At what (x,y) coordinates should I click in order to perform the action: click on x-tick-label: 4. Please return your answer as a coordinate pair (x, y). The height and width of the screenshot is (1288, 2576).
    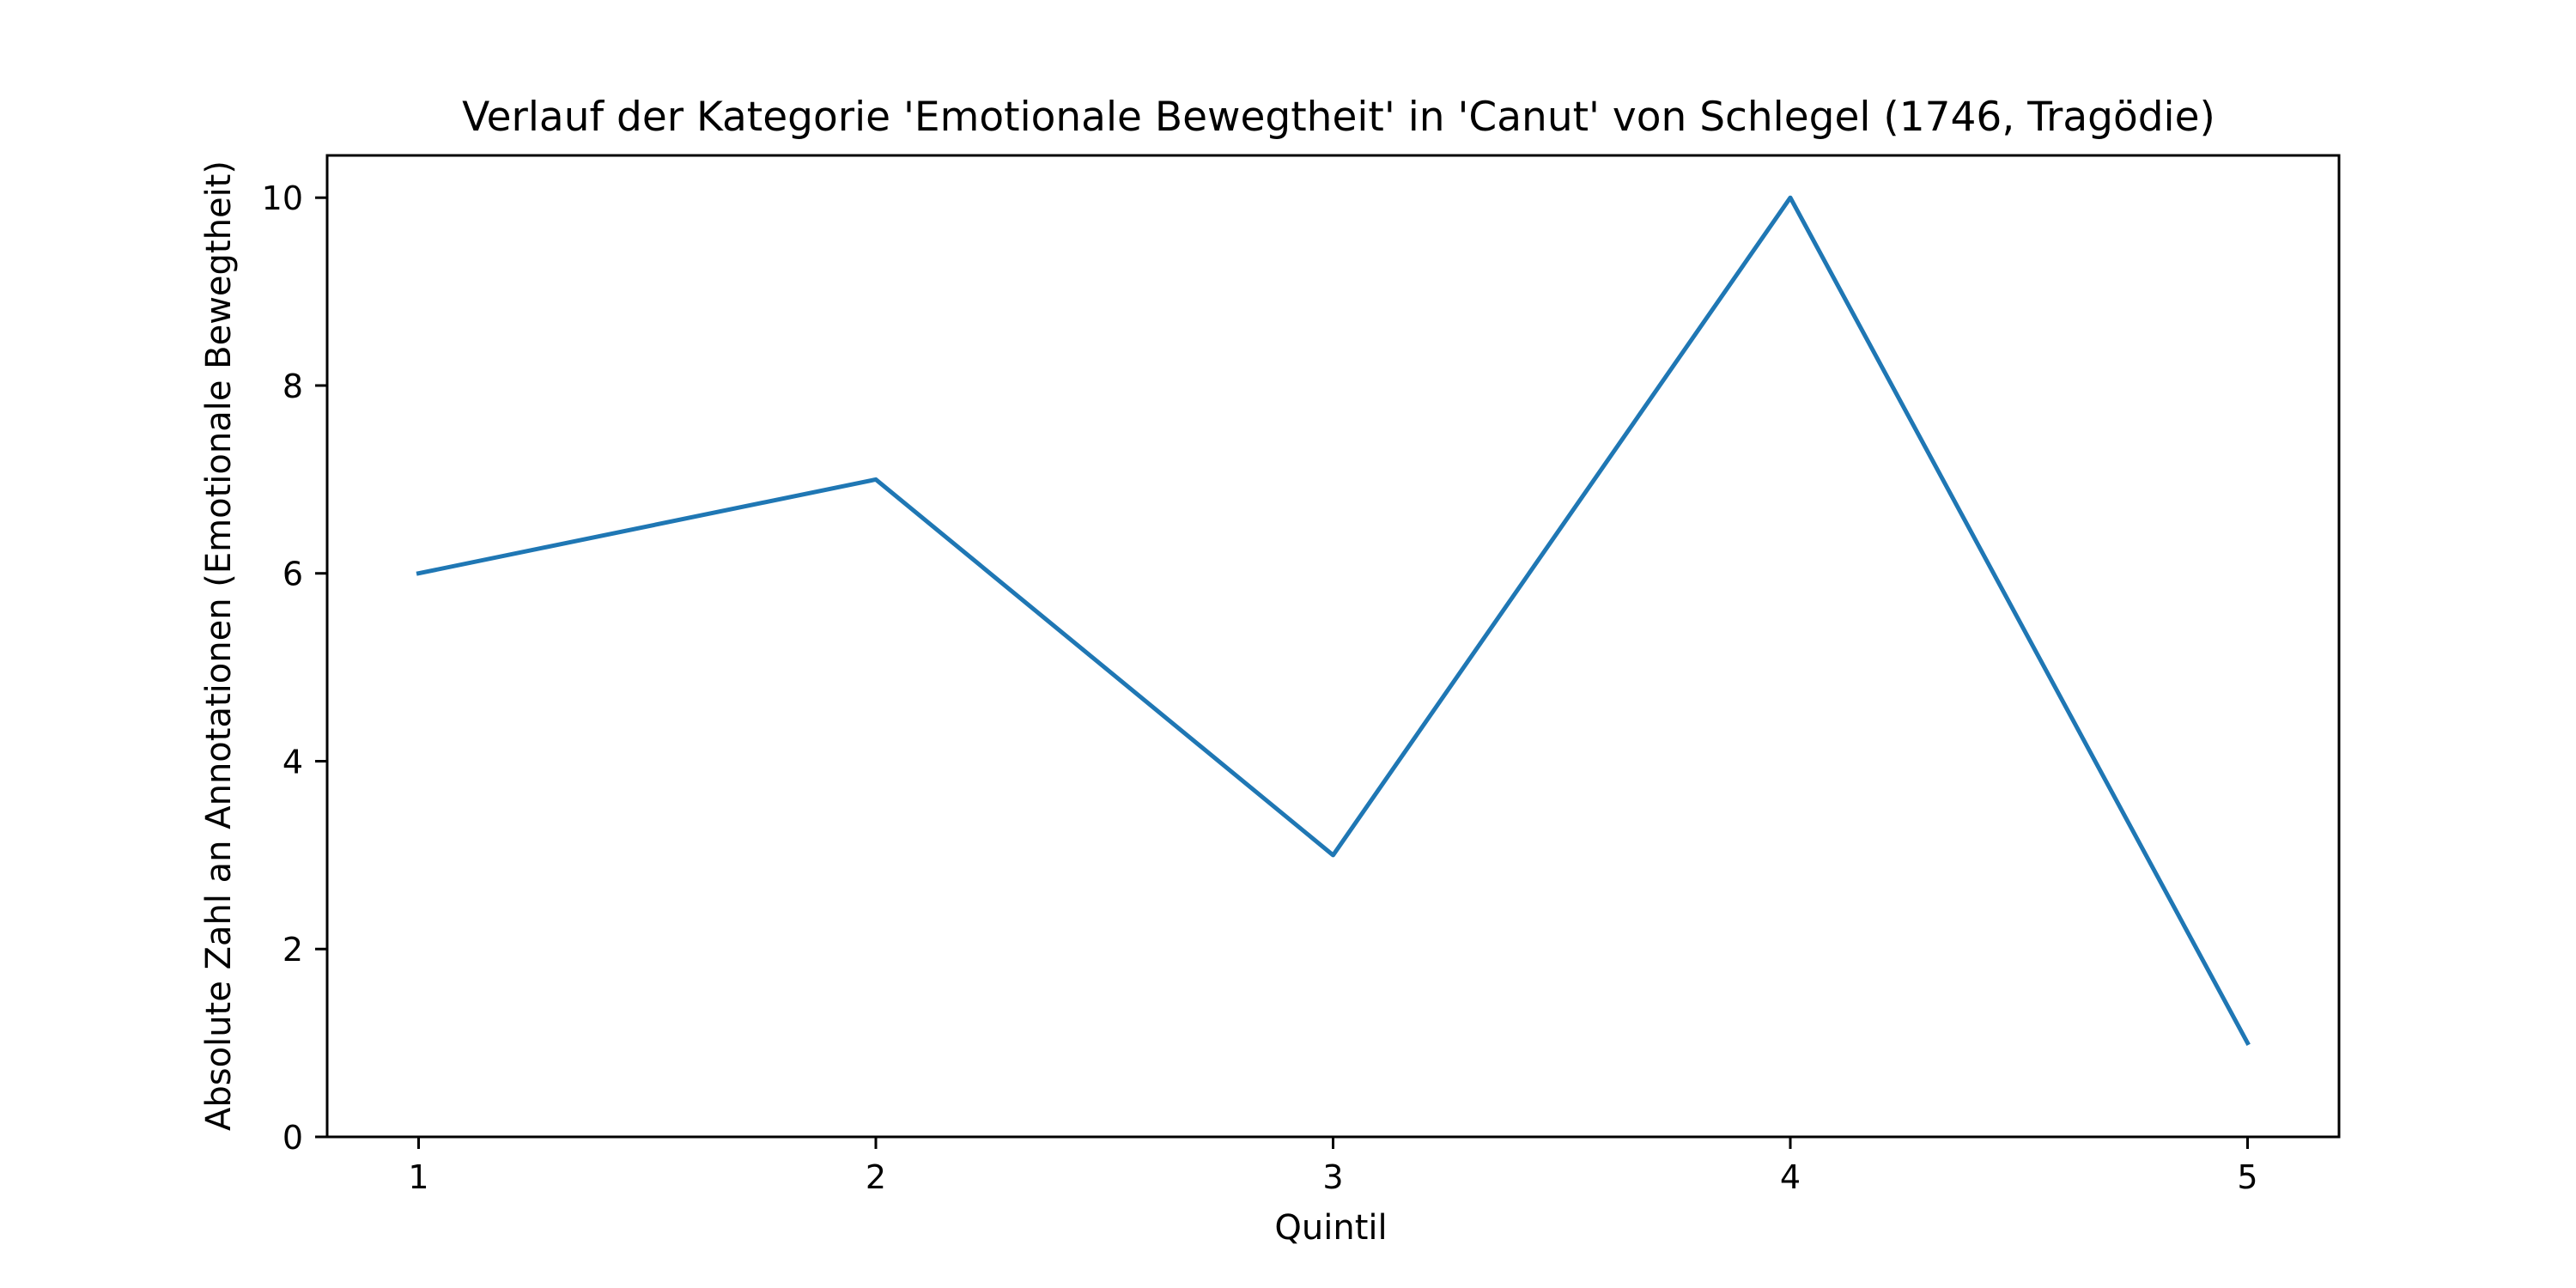
    Looking at the image, I should click on (1791, 1177).